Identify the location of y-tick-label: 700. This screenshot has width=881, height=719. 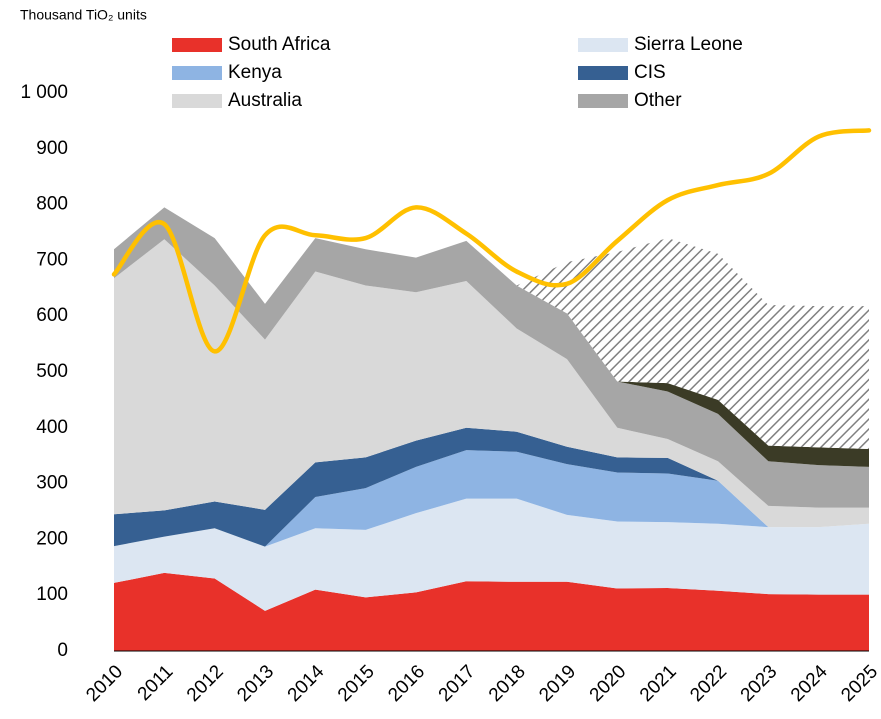
(52, 259).